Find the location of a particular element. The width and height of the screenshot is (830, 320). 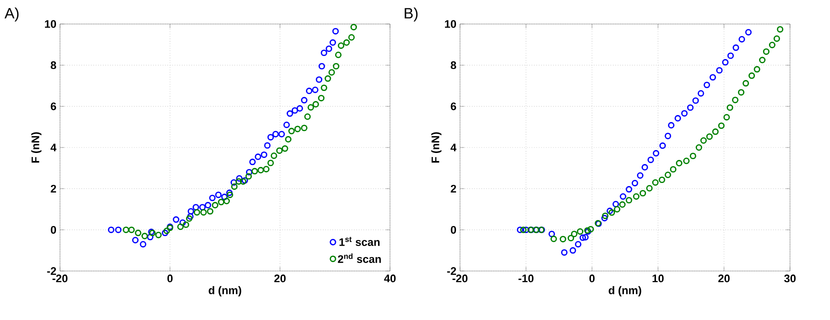

y-tick-label: 0 is located at coordinates (453, 230).